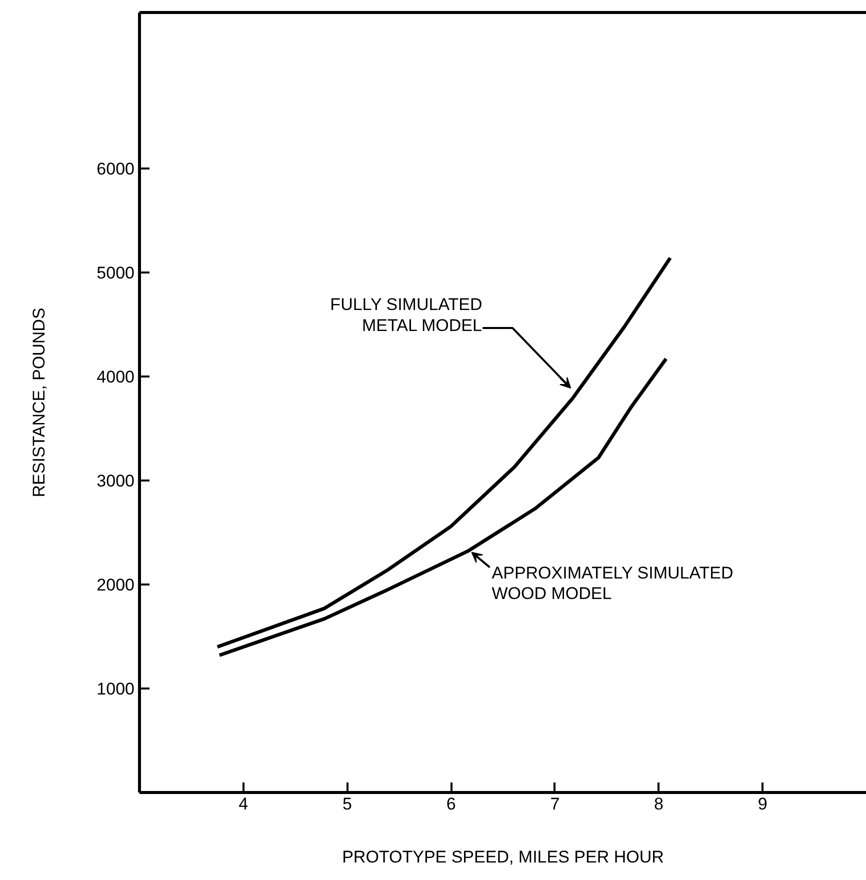  Describe the element at coordinates (347, 804) in the screenshot. I see `x-tick-label: 5` at that location.